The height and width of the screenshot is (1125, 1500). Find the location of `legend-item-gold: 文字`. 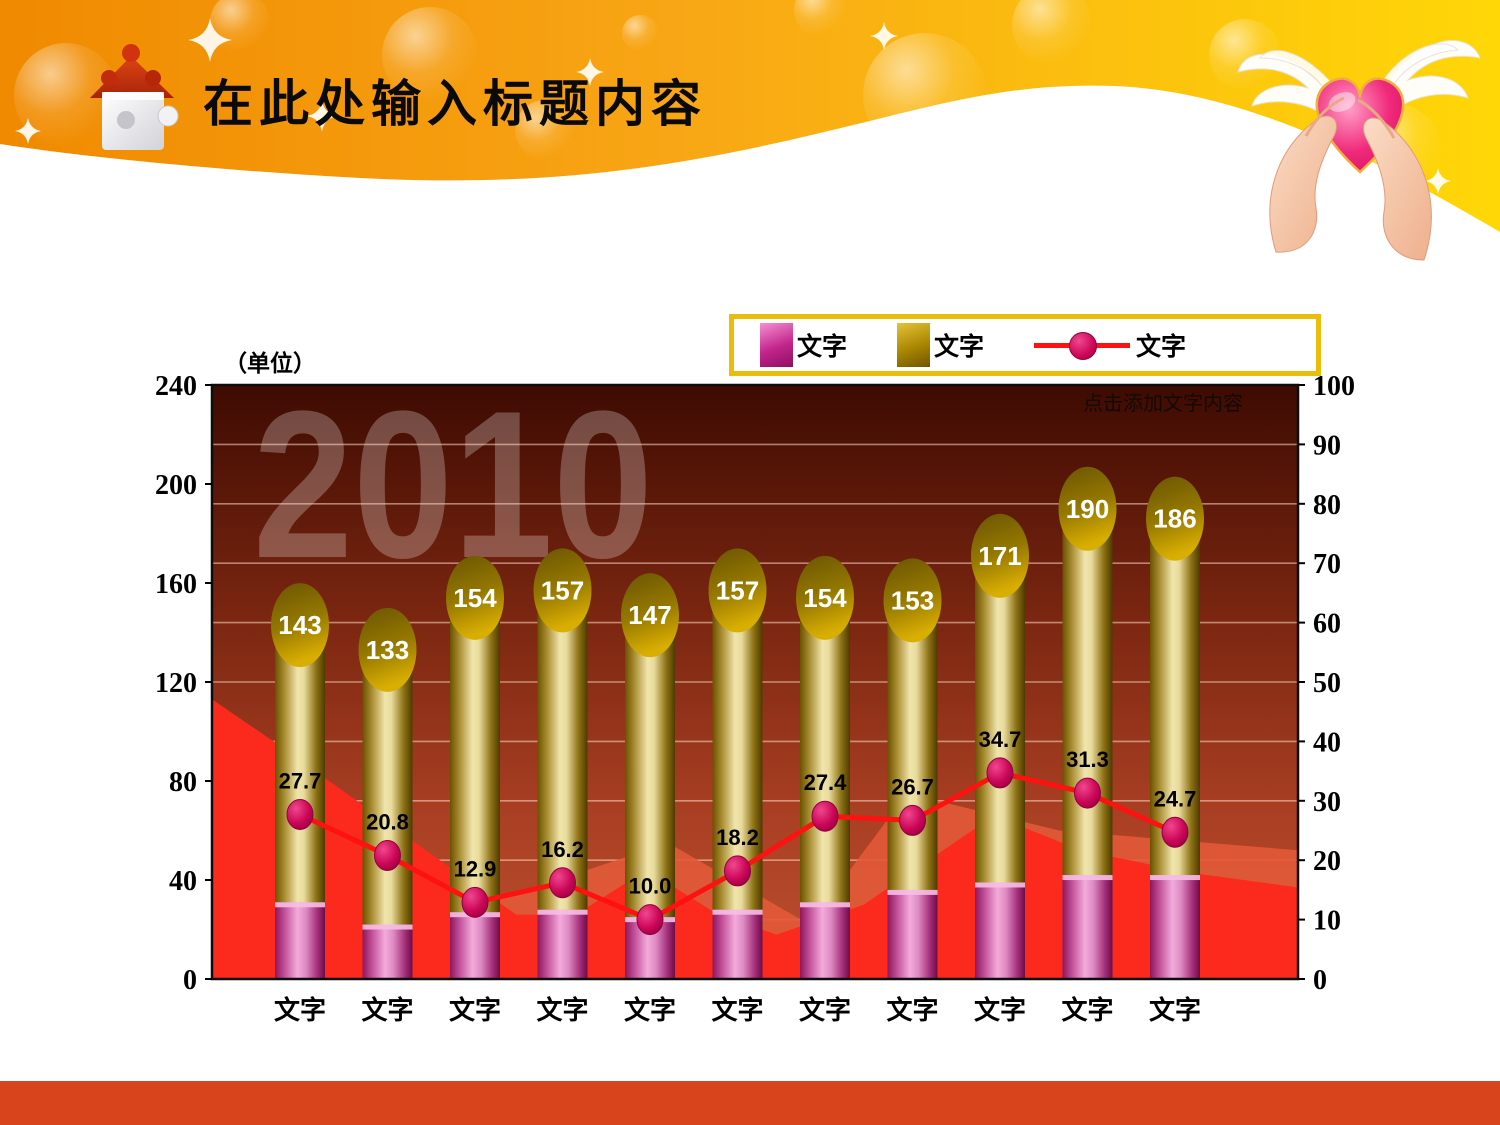

legend-item-gold: 文字 is located at coordinates (940, 345).